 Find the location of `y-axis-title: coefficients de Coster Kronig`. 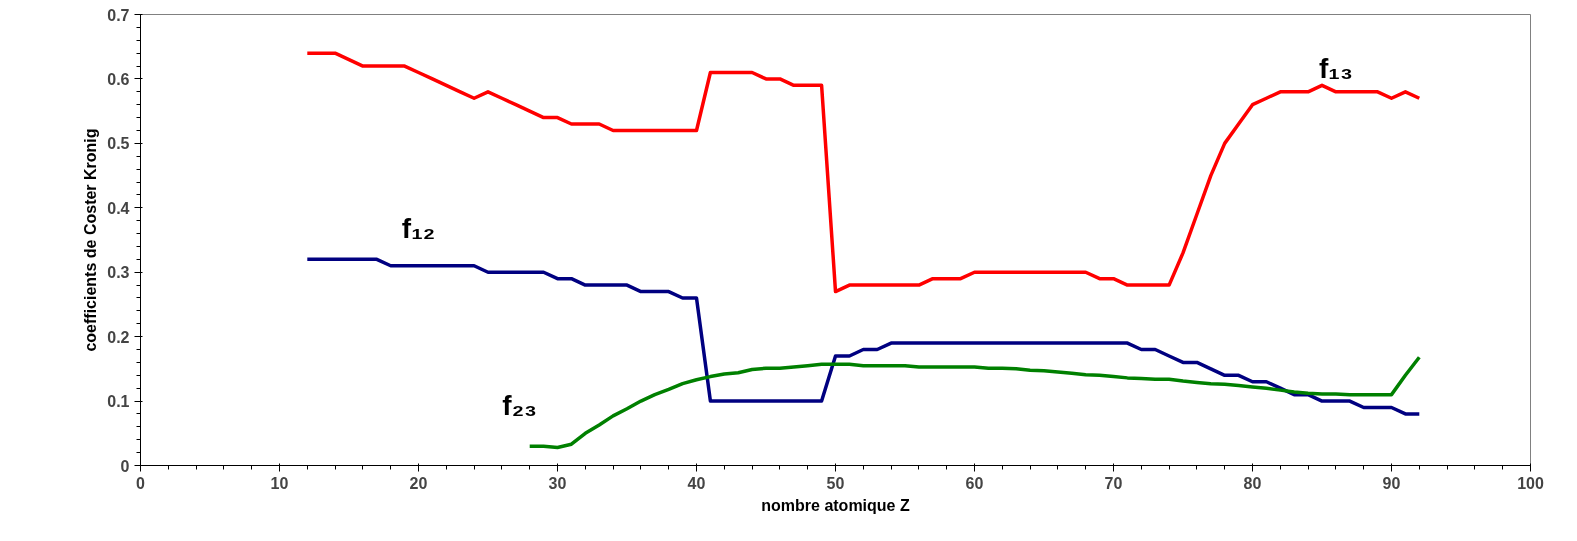

y-axis-title: coefficients de Coster Kronig is located at coordinates (91, 240).